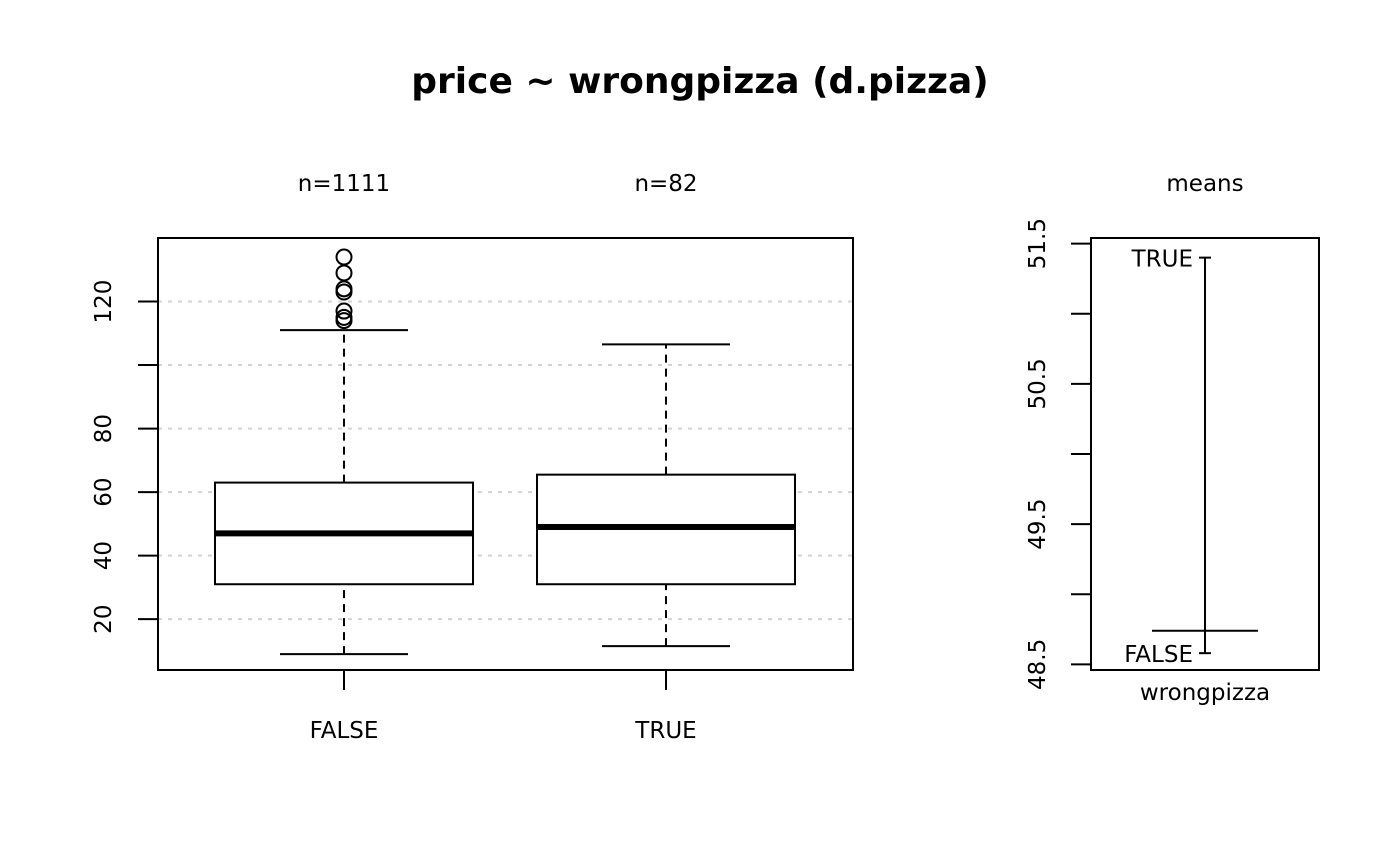 Image resolution: width=1400 pixels, height=866 pixels. I want to click on y-tick-label: 80, so click(104, 428).